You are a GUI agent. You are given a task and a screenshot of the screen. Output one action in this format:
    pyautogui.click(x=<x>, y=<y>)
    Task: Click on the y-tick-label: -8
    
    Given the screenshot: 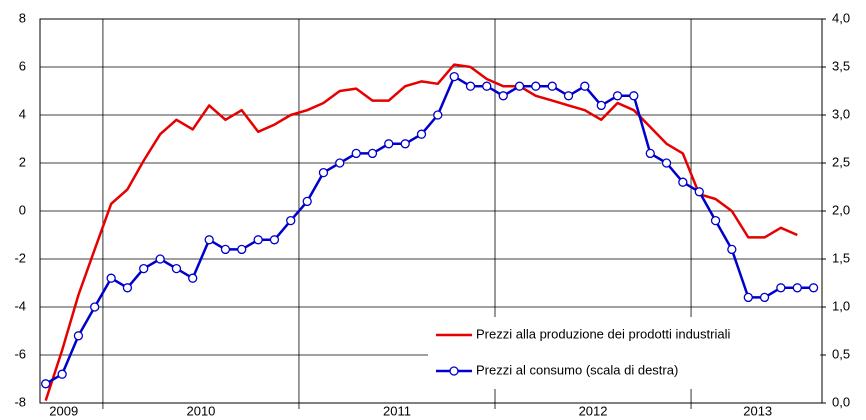 What is the action you would take?
    pyautogui.click(x=20, y=401)
    